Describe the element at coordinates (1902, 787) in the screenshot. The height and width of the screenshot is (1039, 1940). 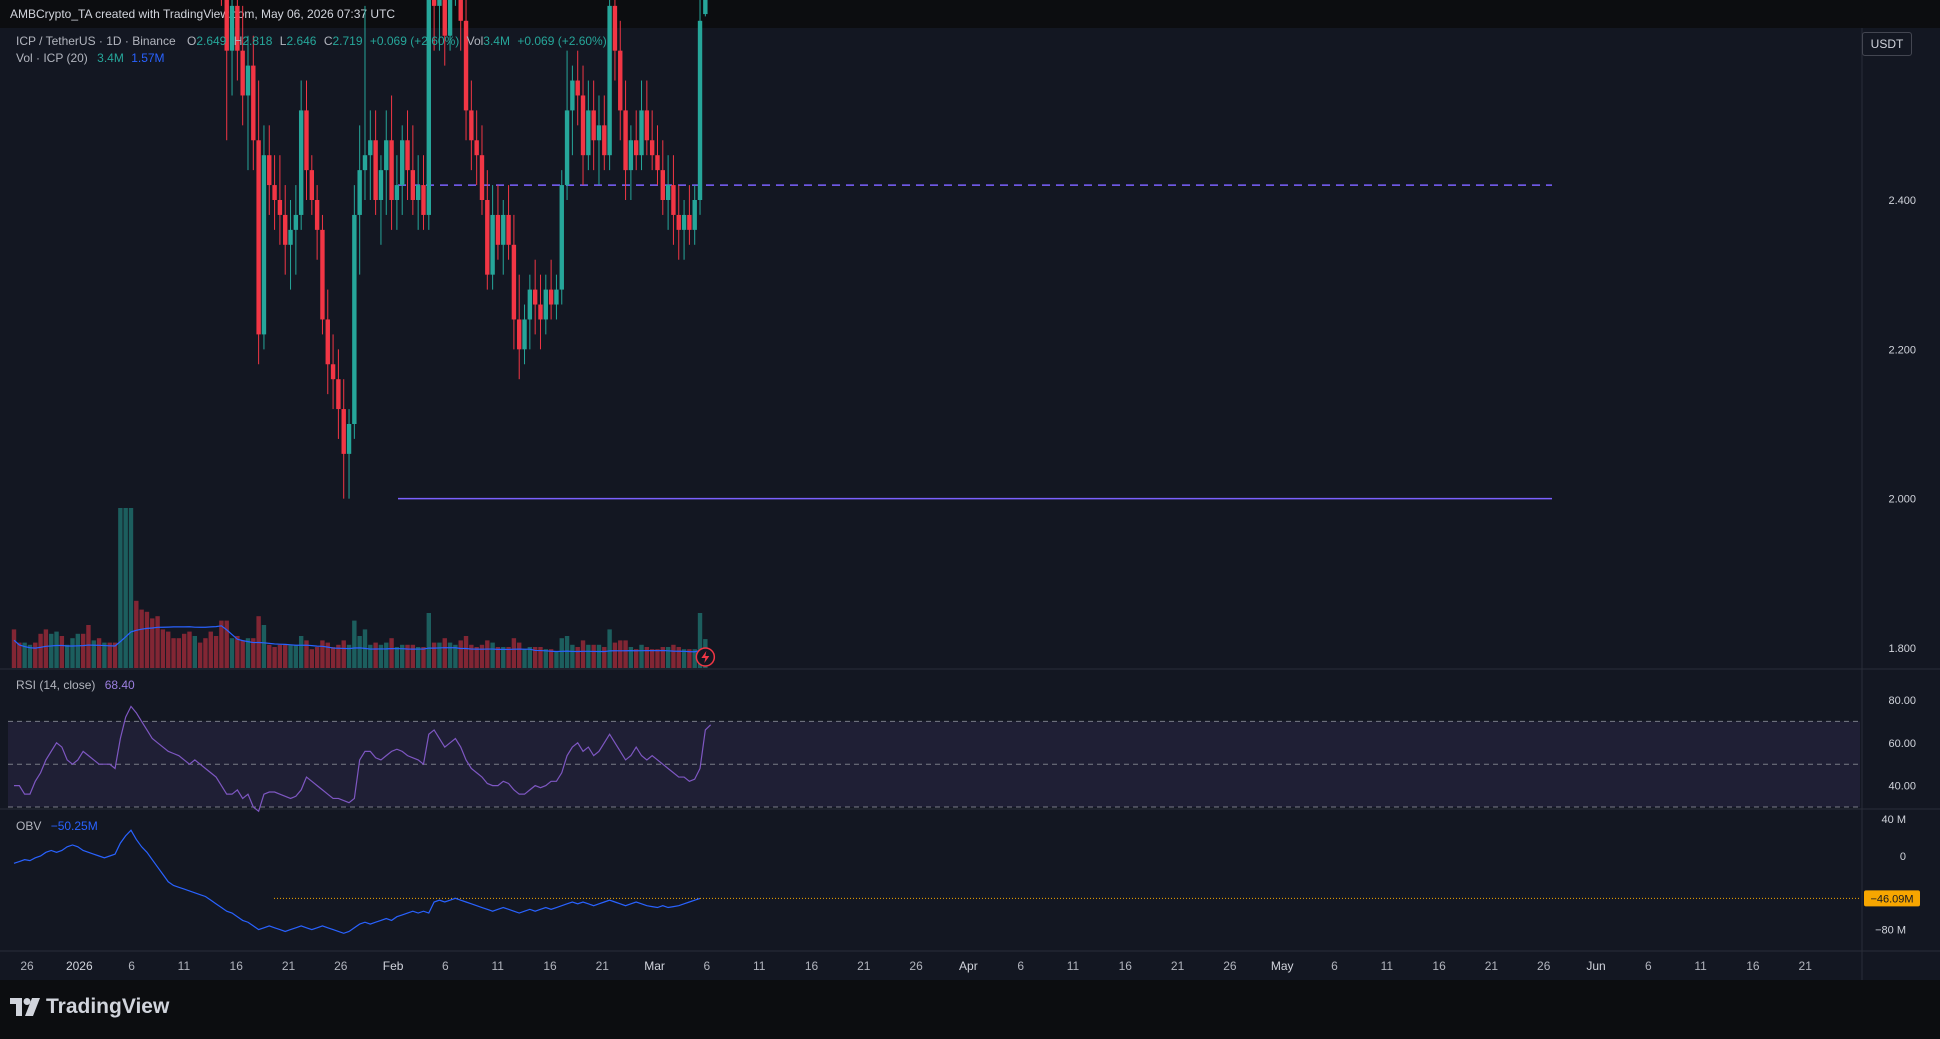
I see `rsi-axis-tick: 40.00` at that location.